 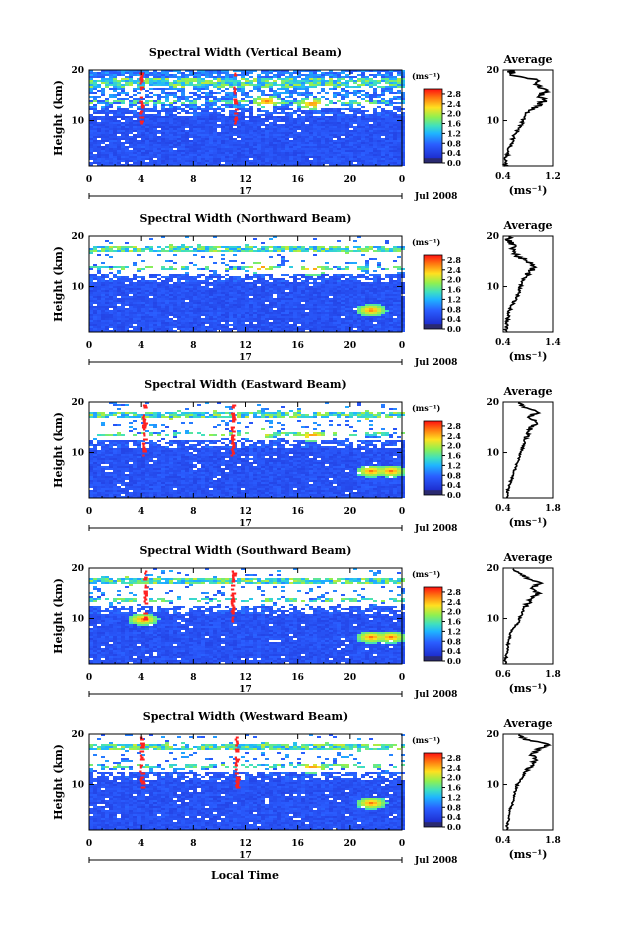 What do you see at coordinates (350, 844) in the screenshot?
I see `x-tick-label: 20` at bounding box center [350, 844].